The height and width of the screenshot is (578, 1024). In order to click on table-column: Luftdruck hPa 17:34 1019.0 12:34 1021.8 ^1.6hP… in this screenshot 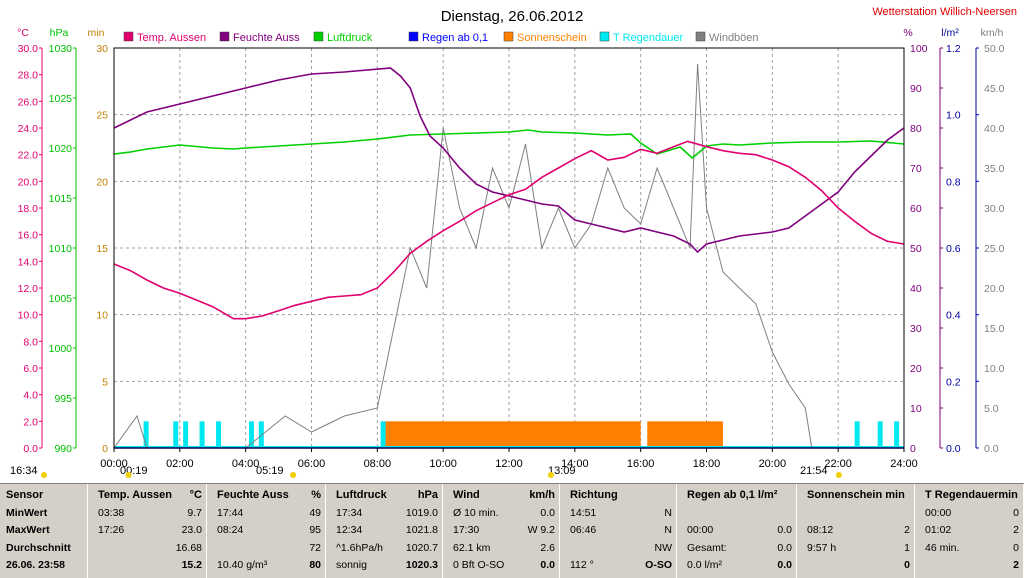, I will do `click(384, 531)`.